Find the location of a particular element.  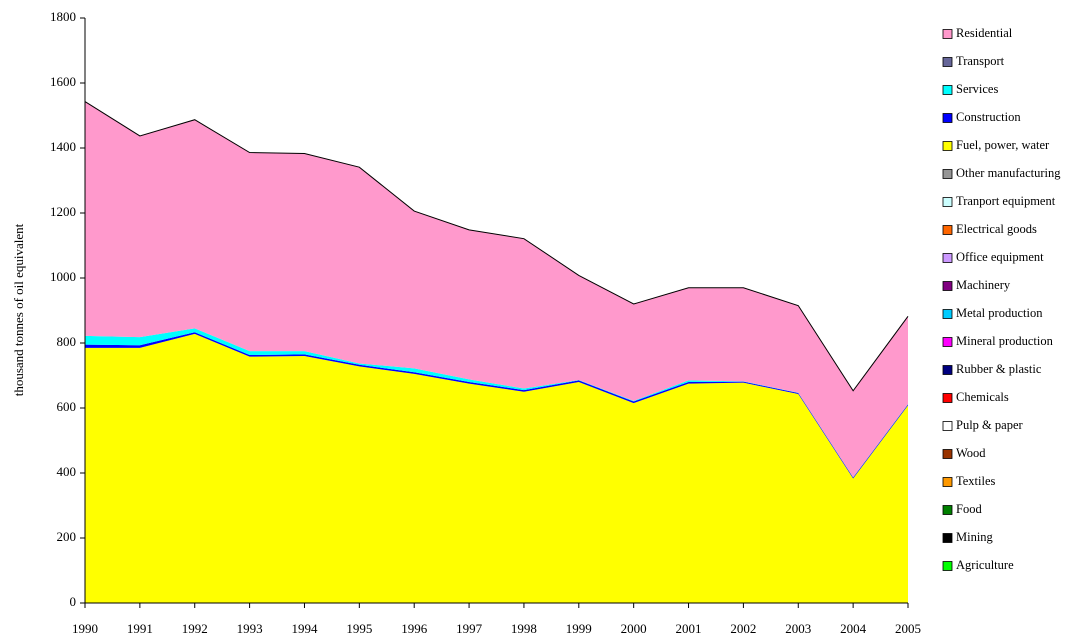

x-tick-label: 1991 is located at coordinates (140, 628).